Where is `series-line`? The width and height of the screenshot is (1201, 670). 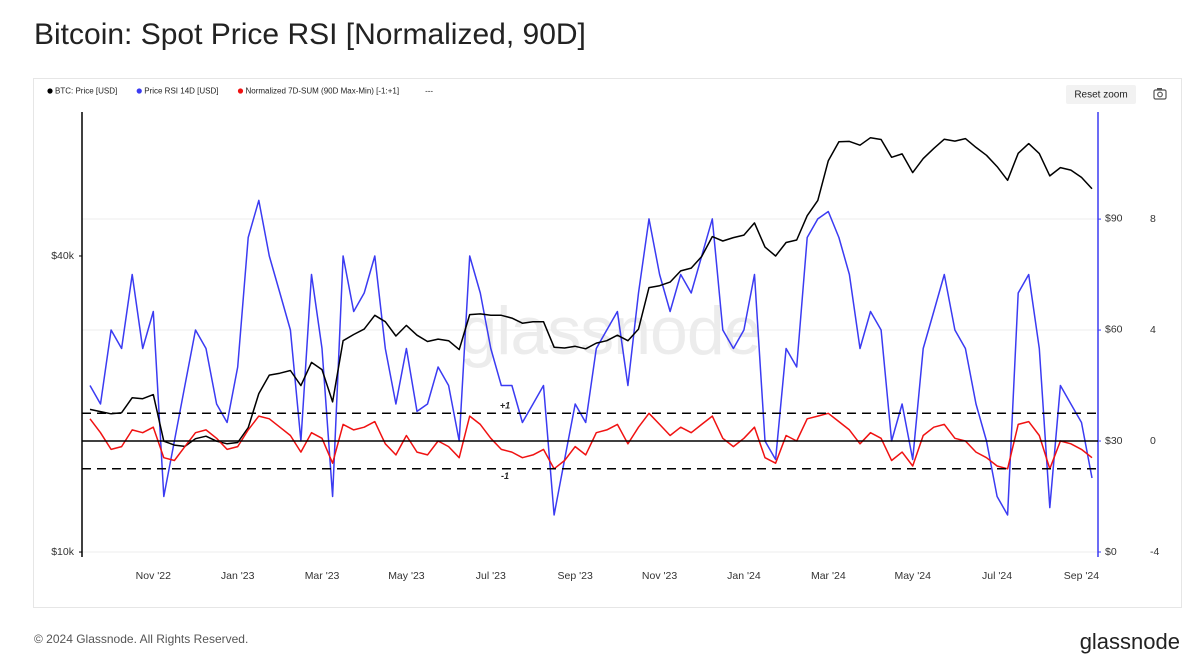
series-line is located at coordinates (591, 441).